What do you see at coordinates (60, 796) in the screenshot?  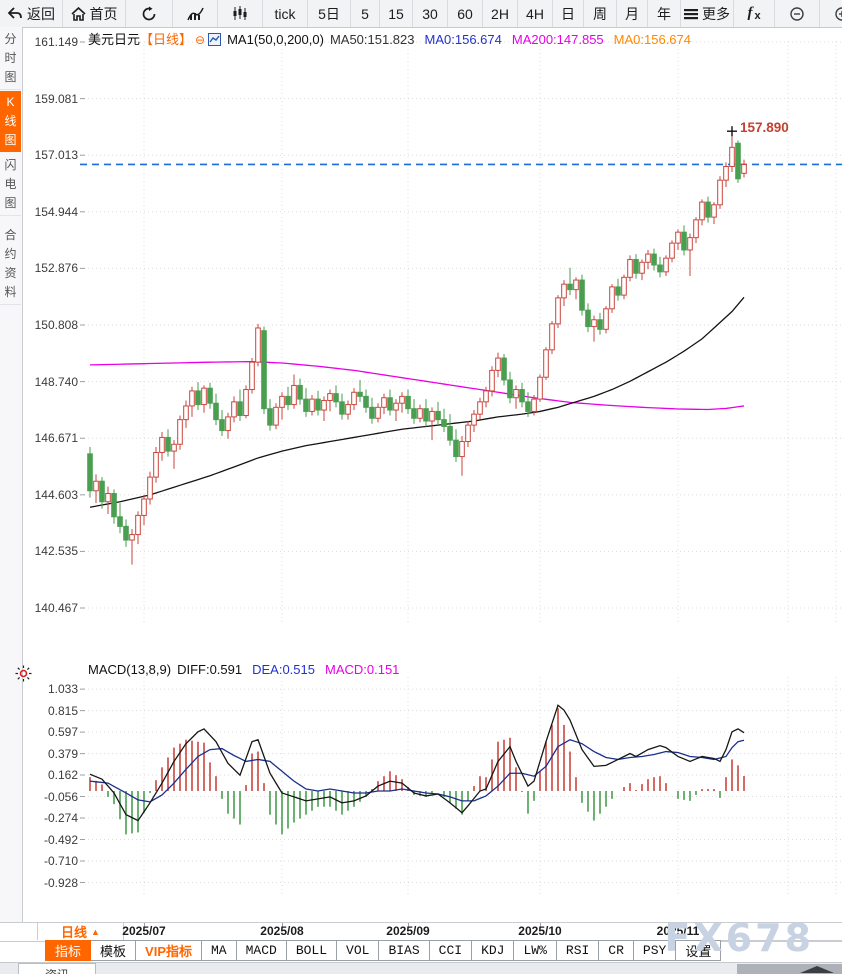 I see `macd-tick-label: -0.056` at bounding box center [60, 796].